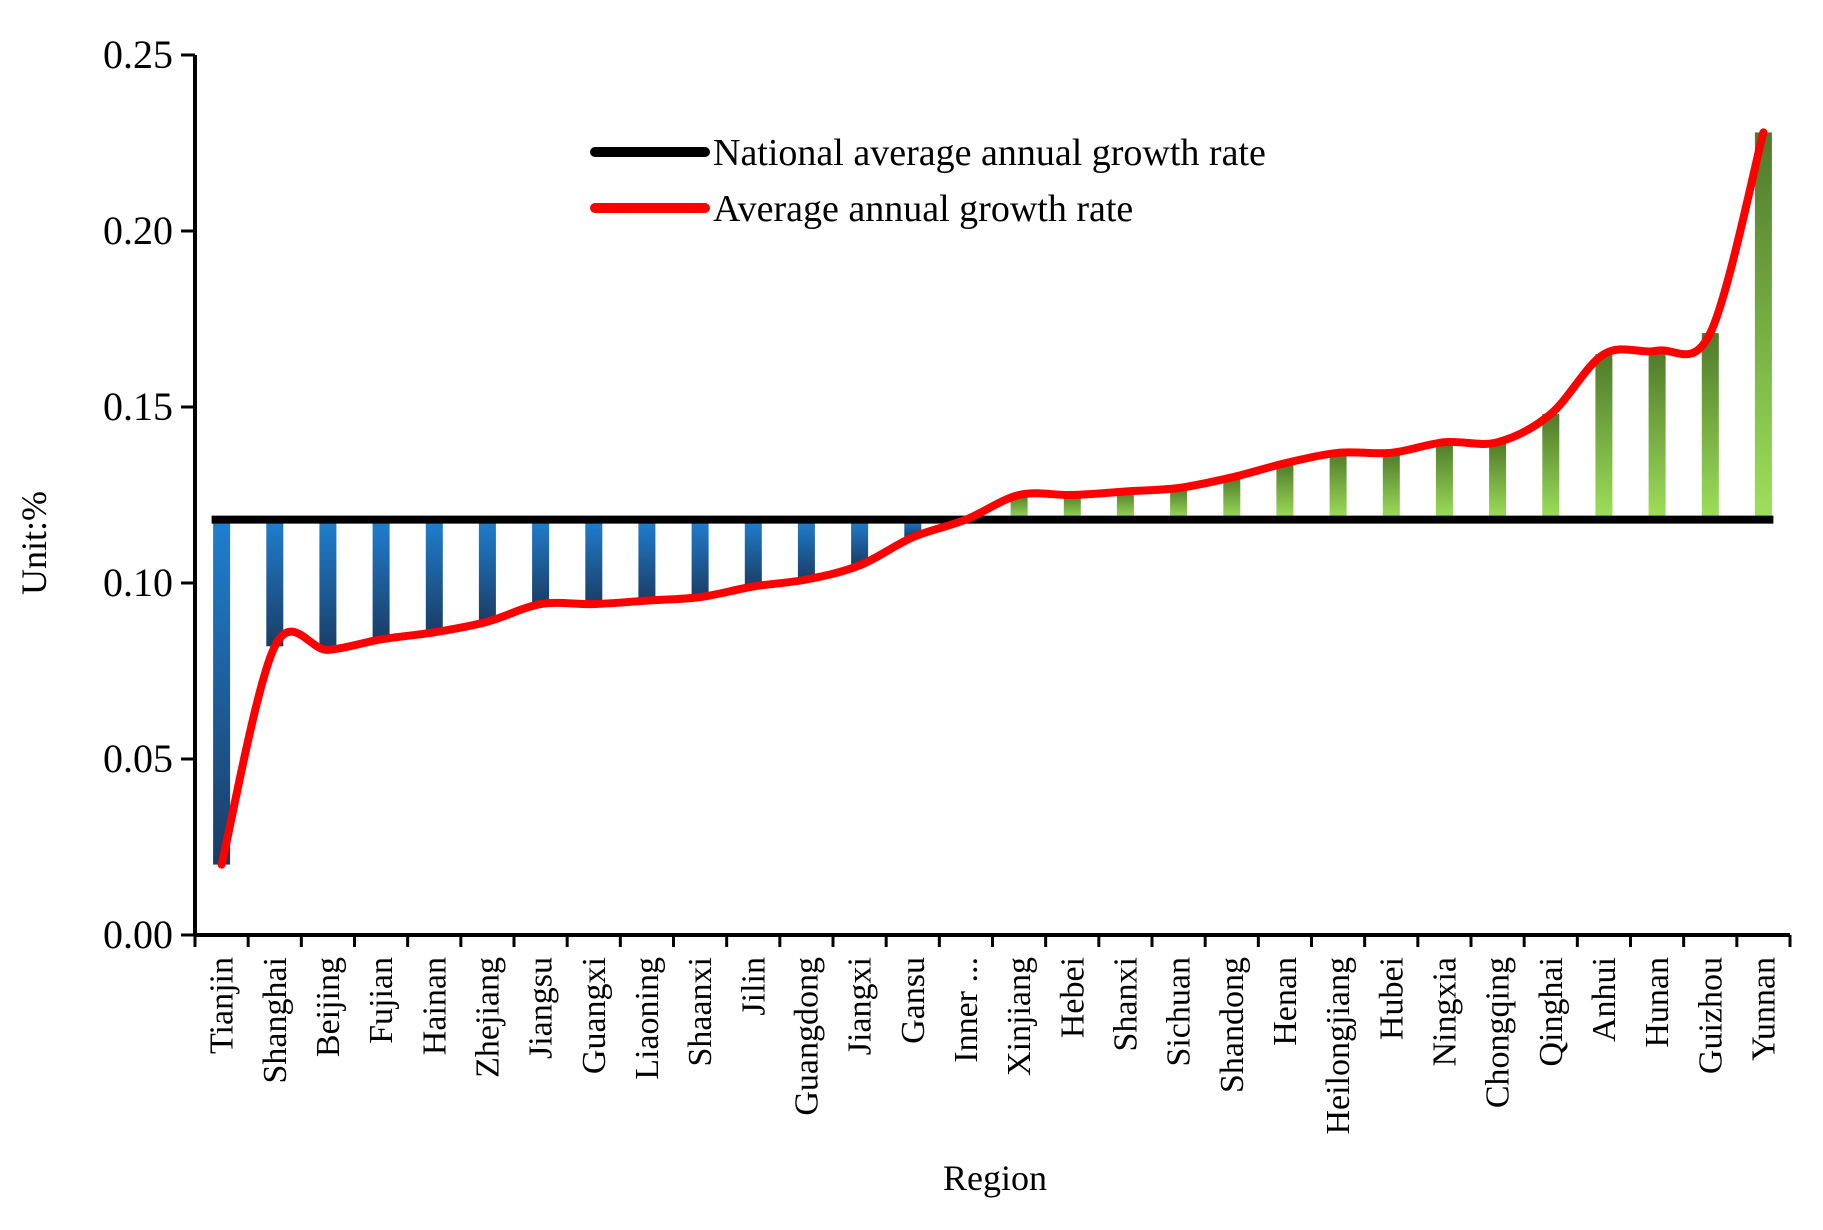  I want to click on y-tick-label: 0.25, so click(138, 54).